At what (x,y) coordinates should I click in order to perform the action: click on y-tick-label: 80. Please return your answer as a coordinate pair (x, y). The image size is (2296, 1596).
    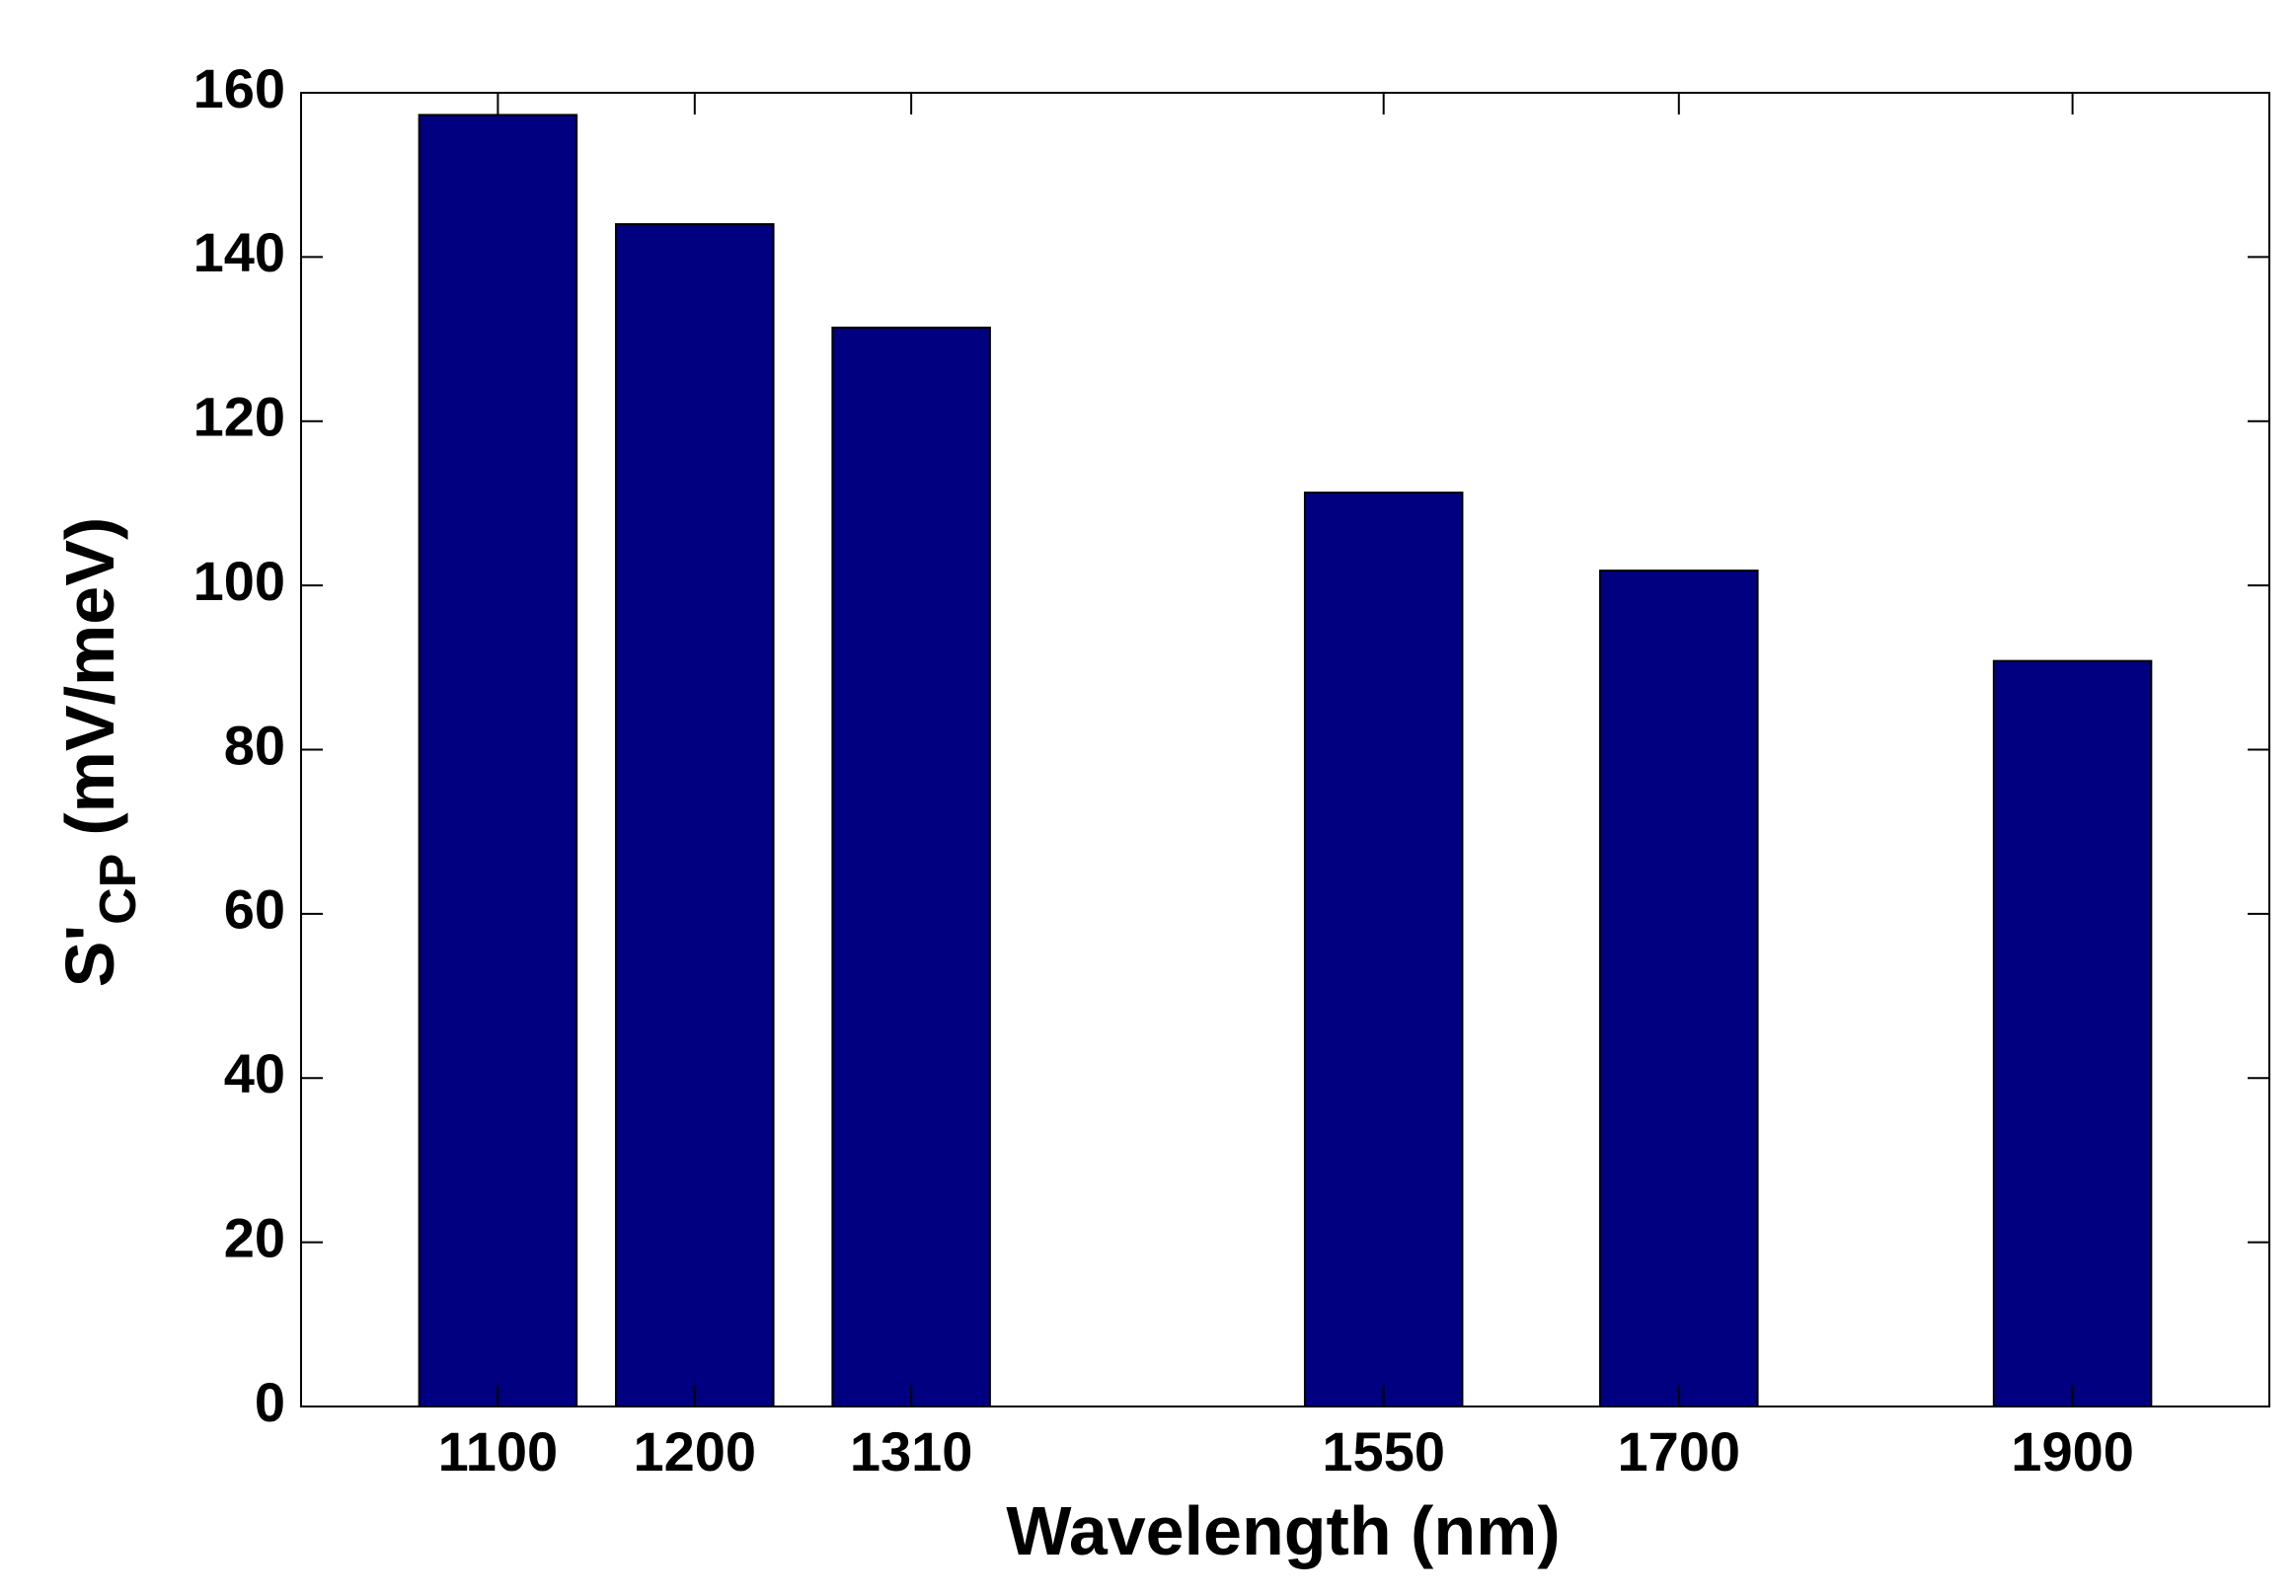
    Looking at the image, I should click on (254, 745).